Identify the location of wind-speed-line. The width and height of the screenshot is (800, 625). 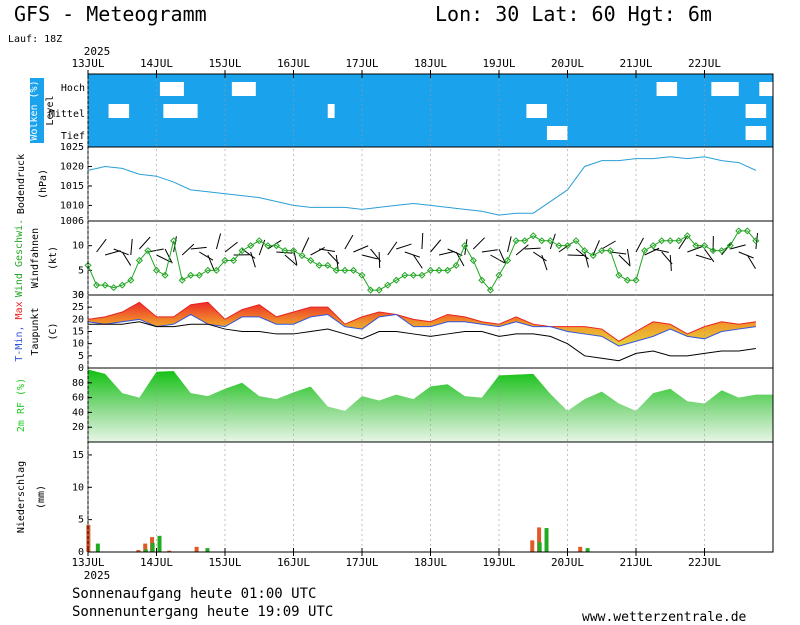
(422, 260).